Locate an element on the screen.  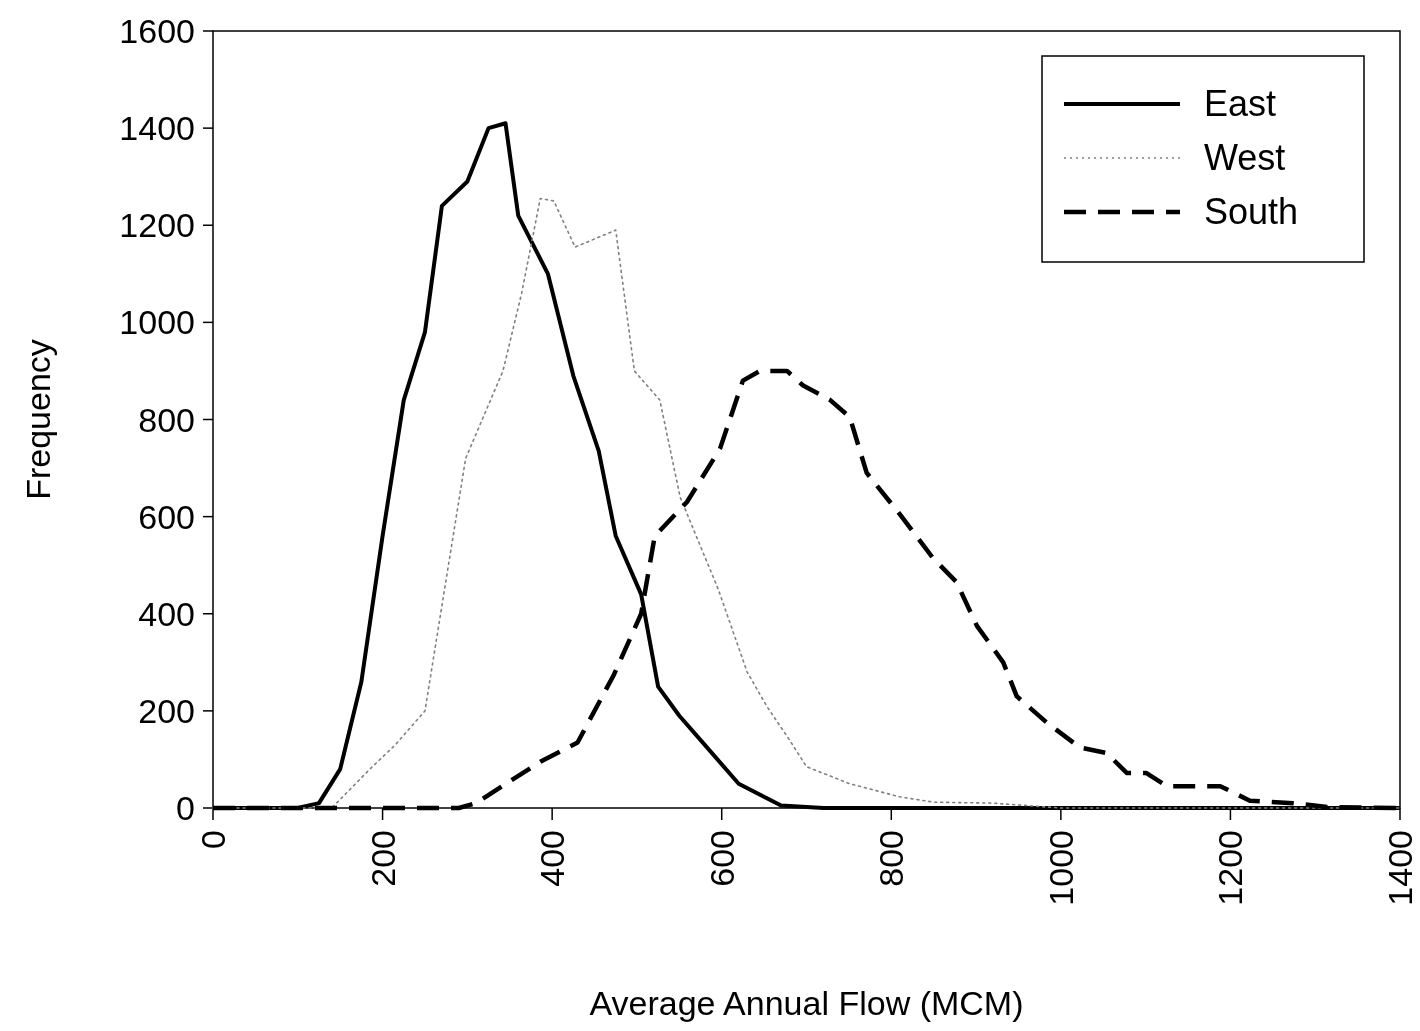
y-axis-title: Frequency is located at coordinates (38, 419).